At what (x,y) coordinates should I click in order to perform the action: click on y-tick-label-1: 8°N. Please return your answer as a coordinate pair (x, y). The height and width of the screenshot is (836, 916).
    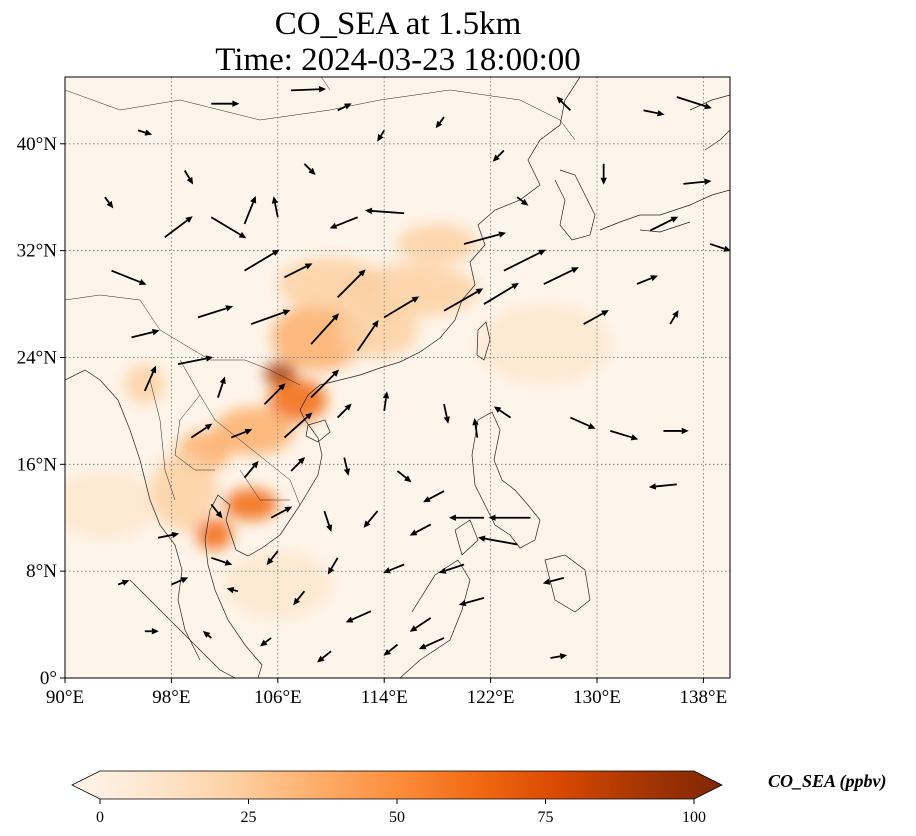
    Looking at the image, I should click on (41, 571).